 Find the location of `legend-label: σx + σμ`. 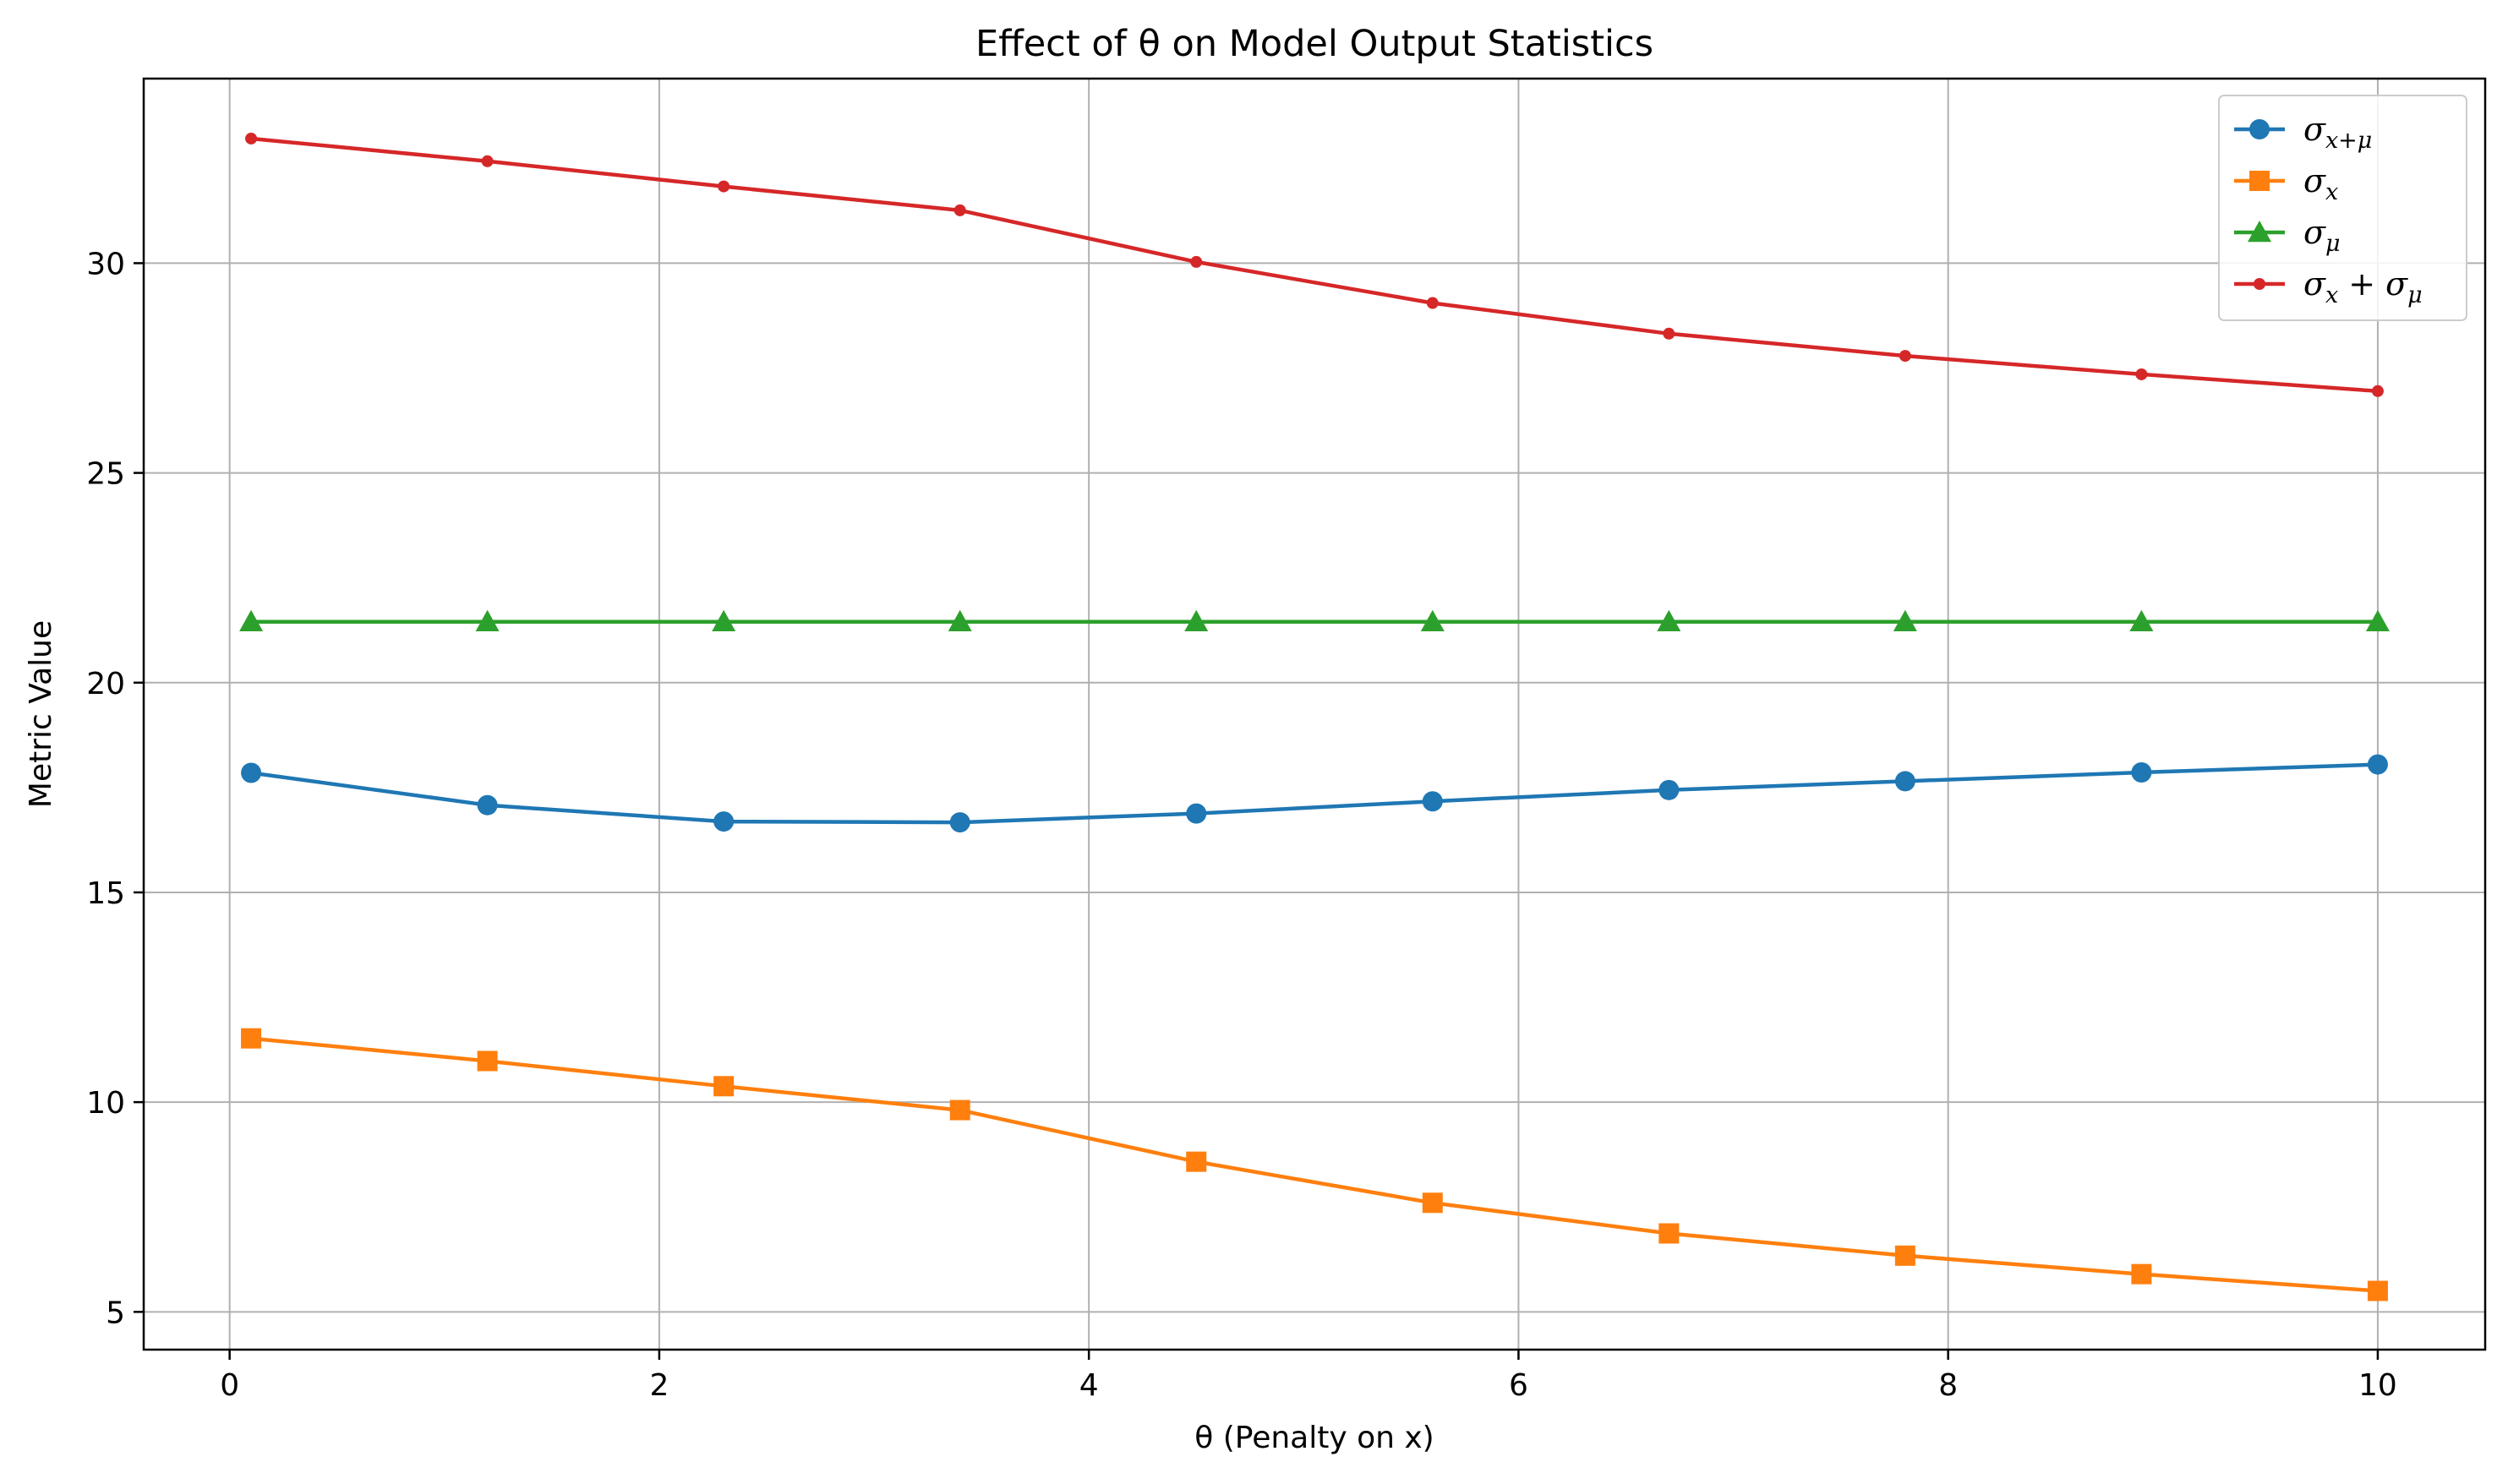

legend-label: σx + σμ is located at coordinates (2363, 286).